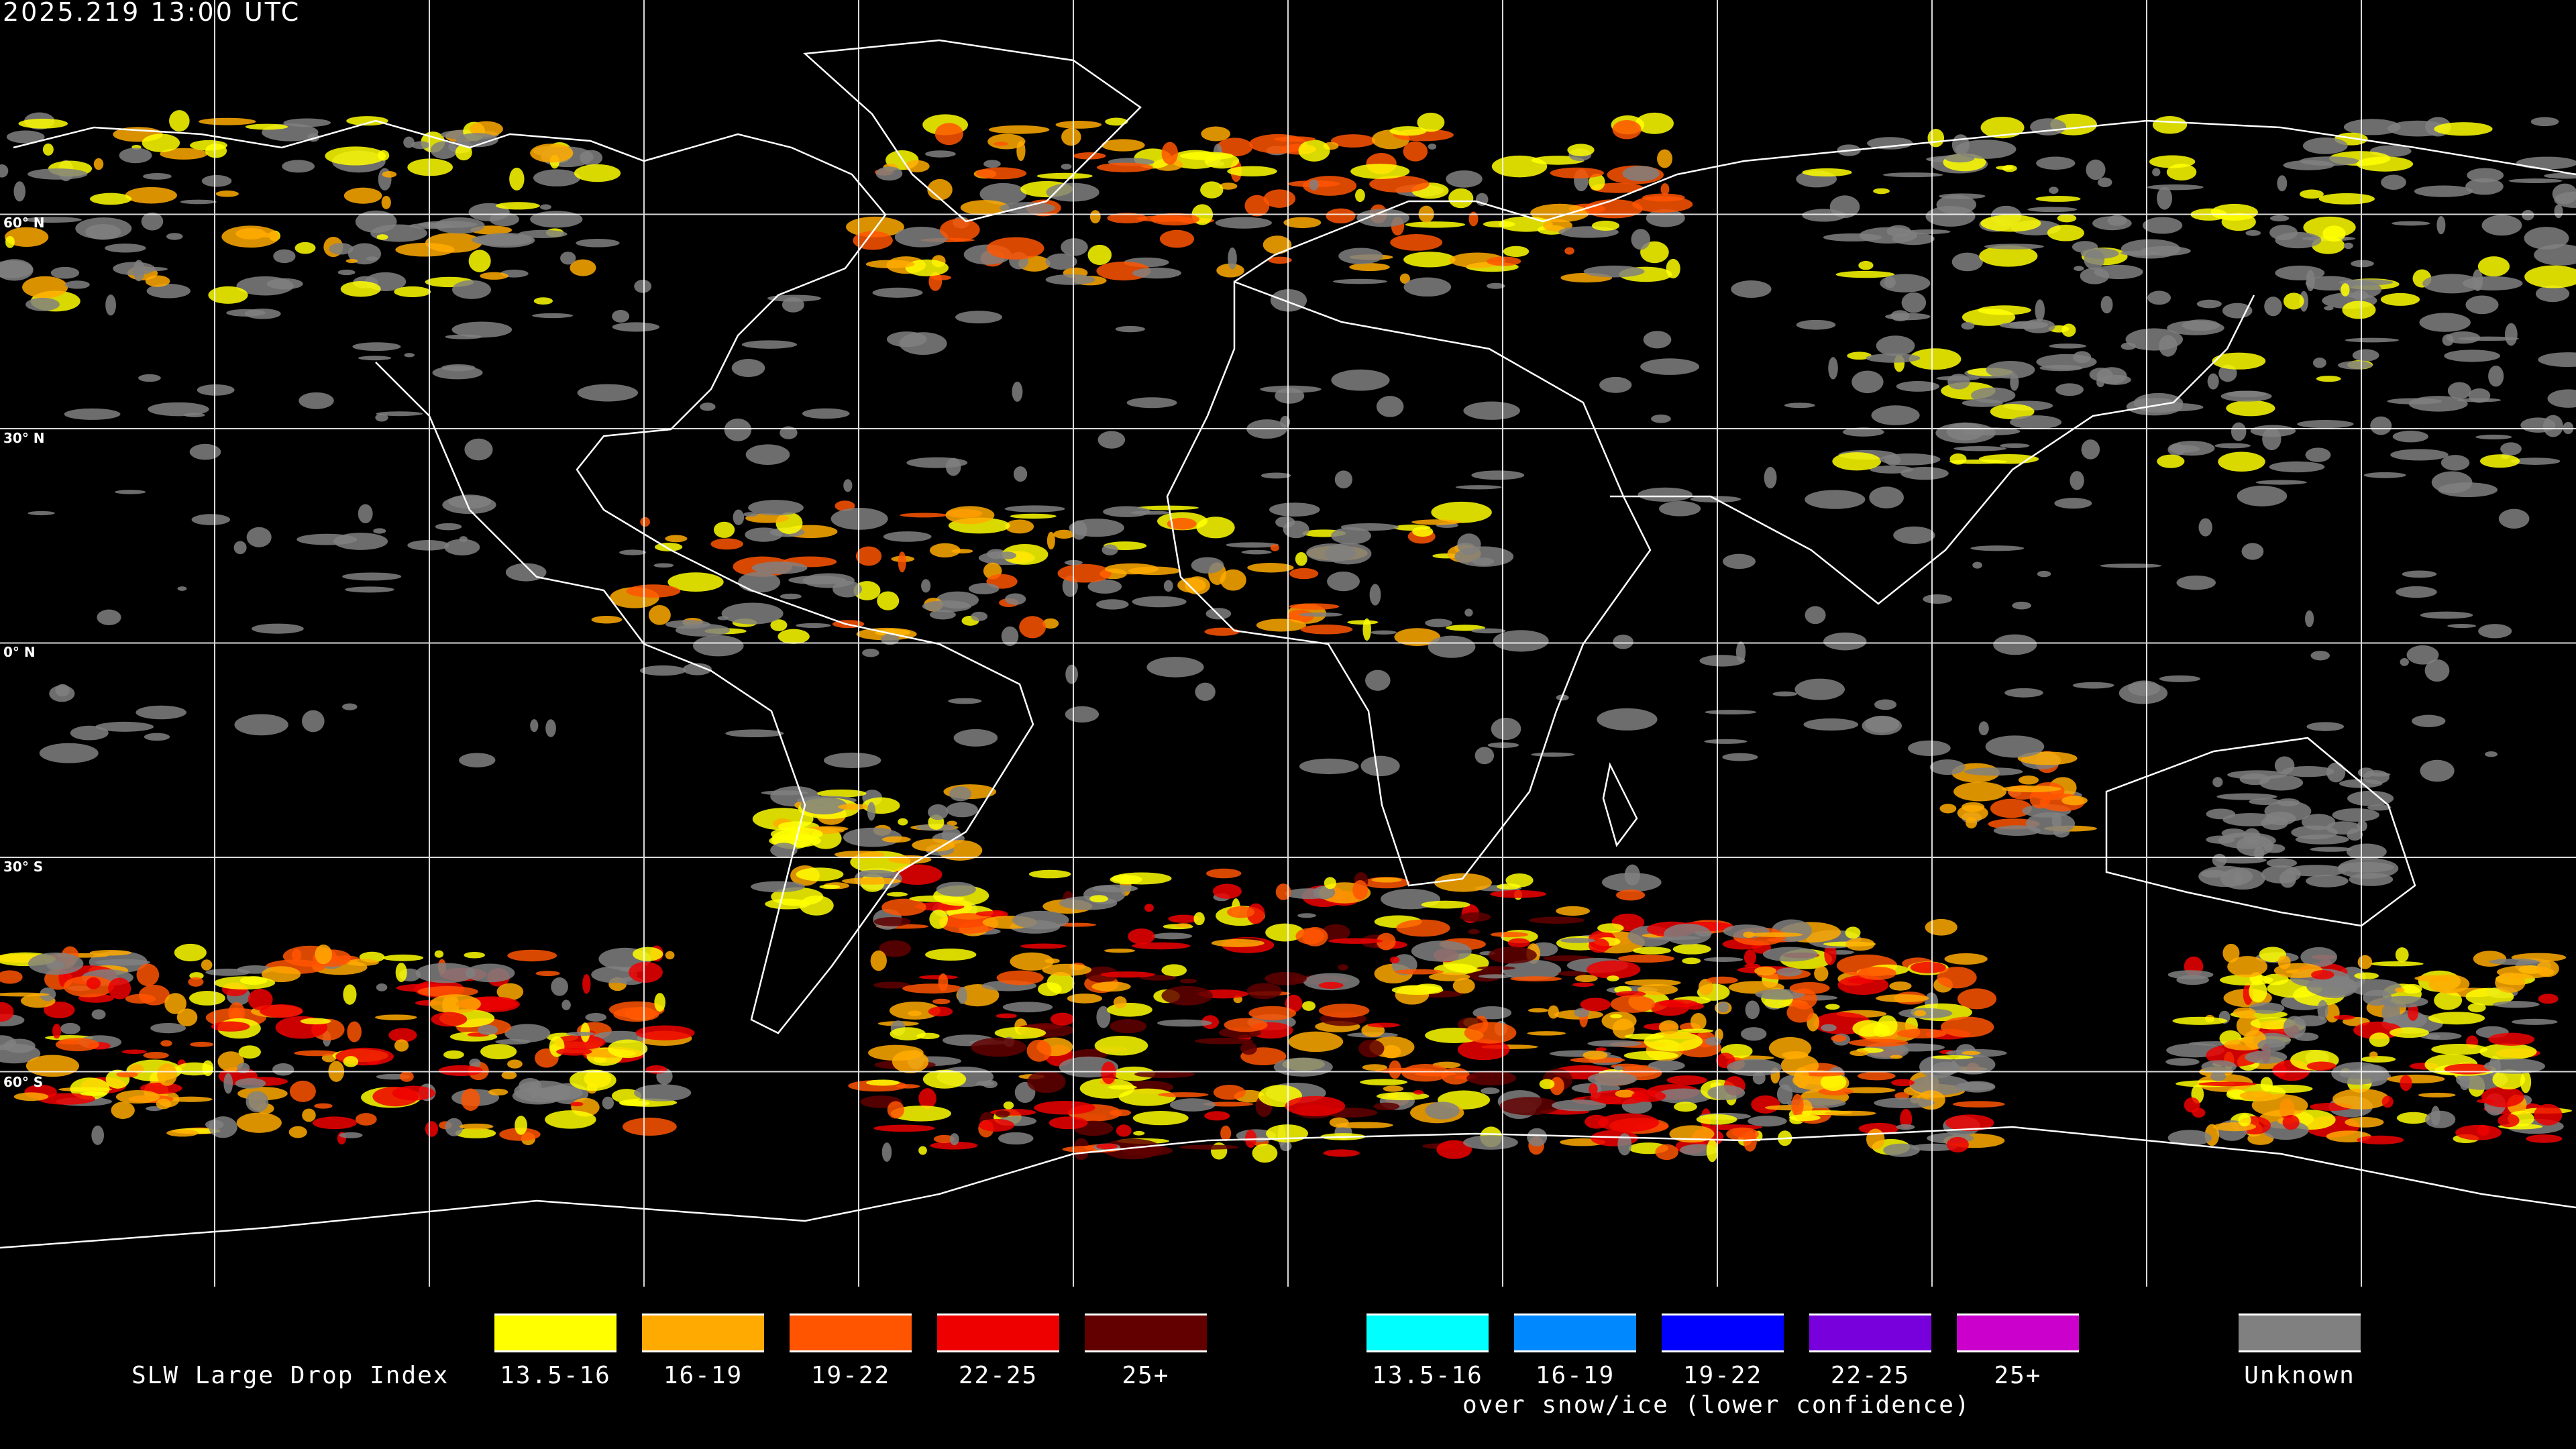 The width and height of the screenshot is (2576, 1449). Describe the element at coordinates (998, 1375) in the screenshot. I see `legend-class-3-label: 22-25` at that location.